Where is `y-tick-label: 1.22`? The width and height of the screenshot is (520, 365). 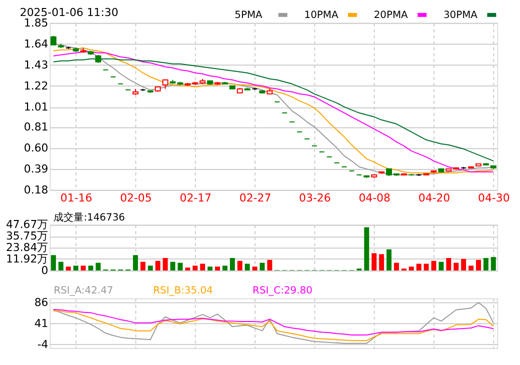
y-tick-label: 1.22 is located at coordinates (36, 85).